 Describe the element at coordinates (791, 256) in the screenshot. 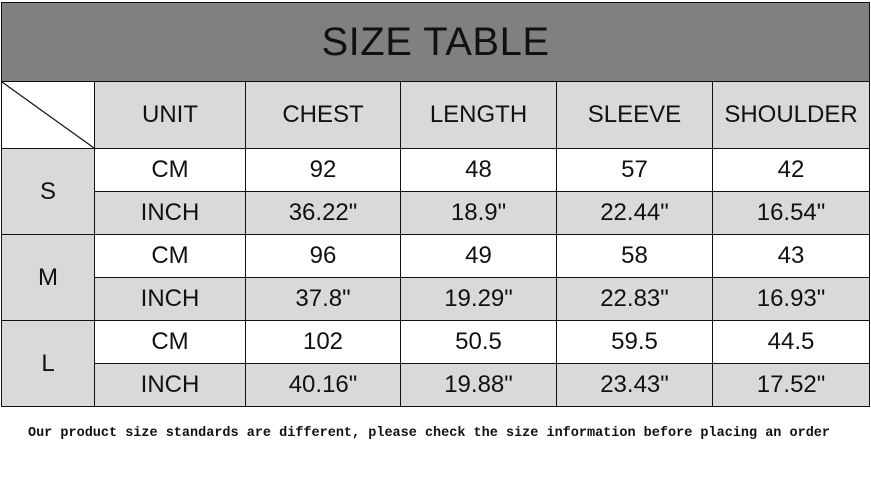

I see `value-cell: 43` at that location.